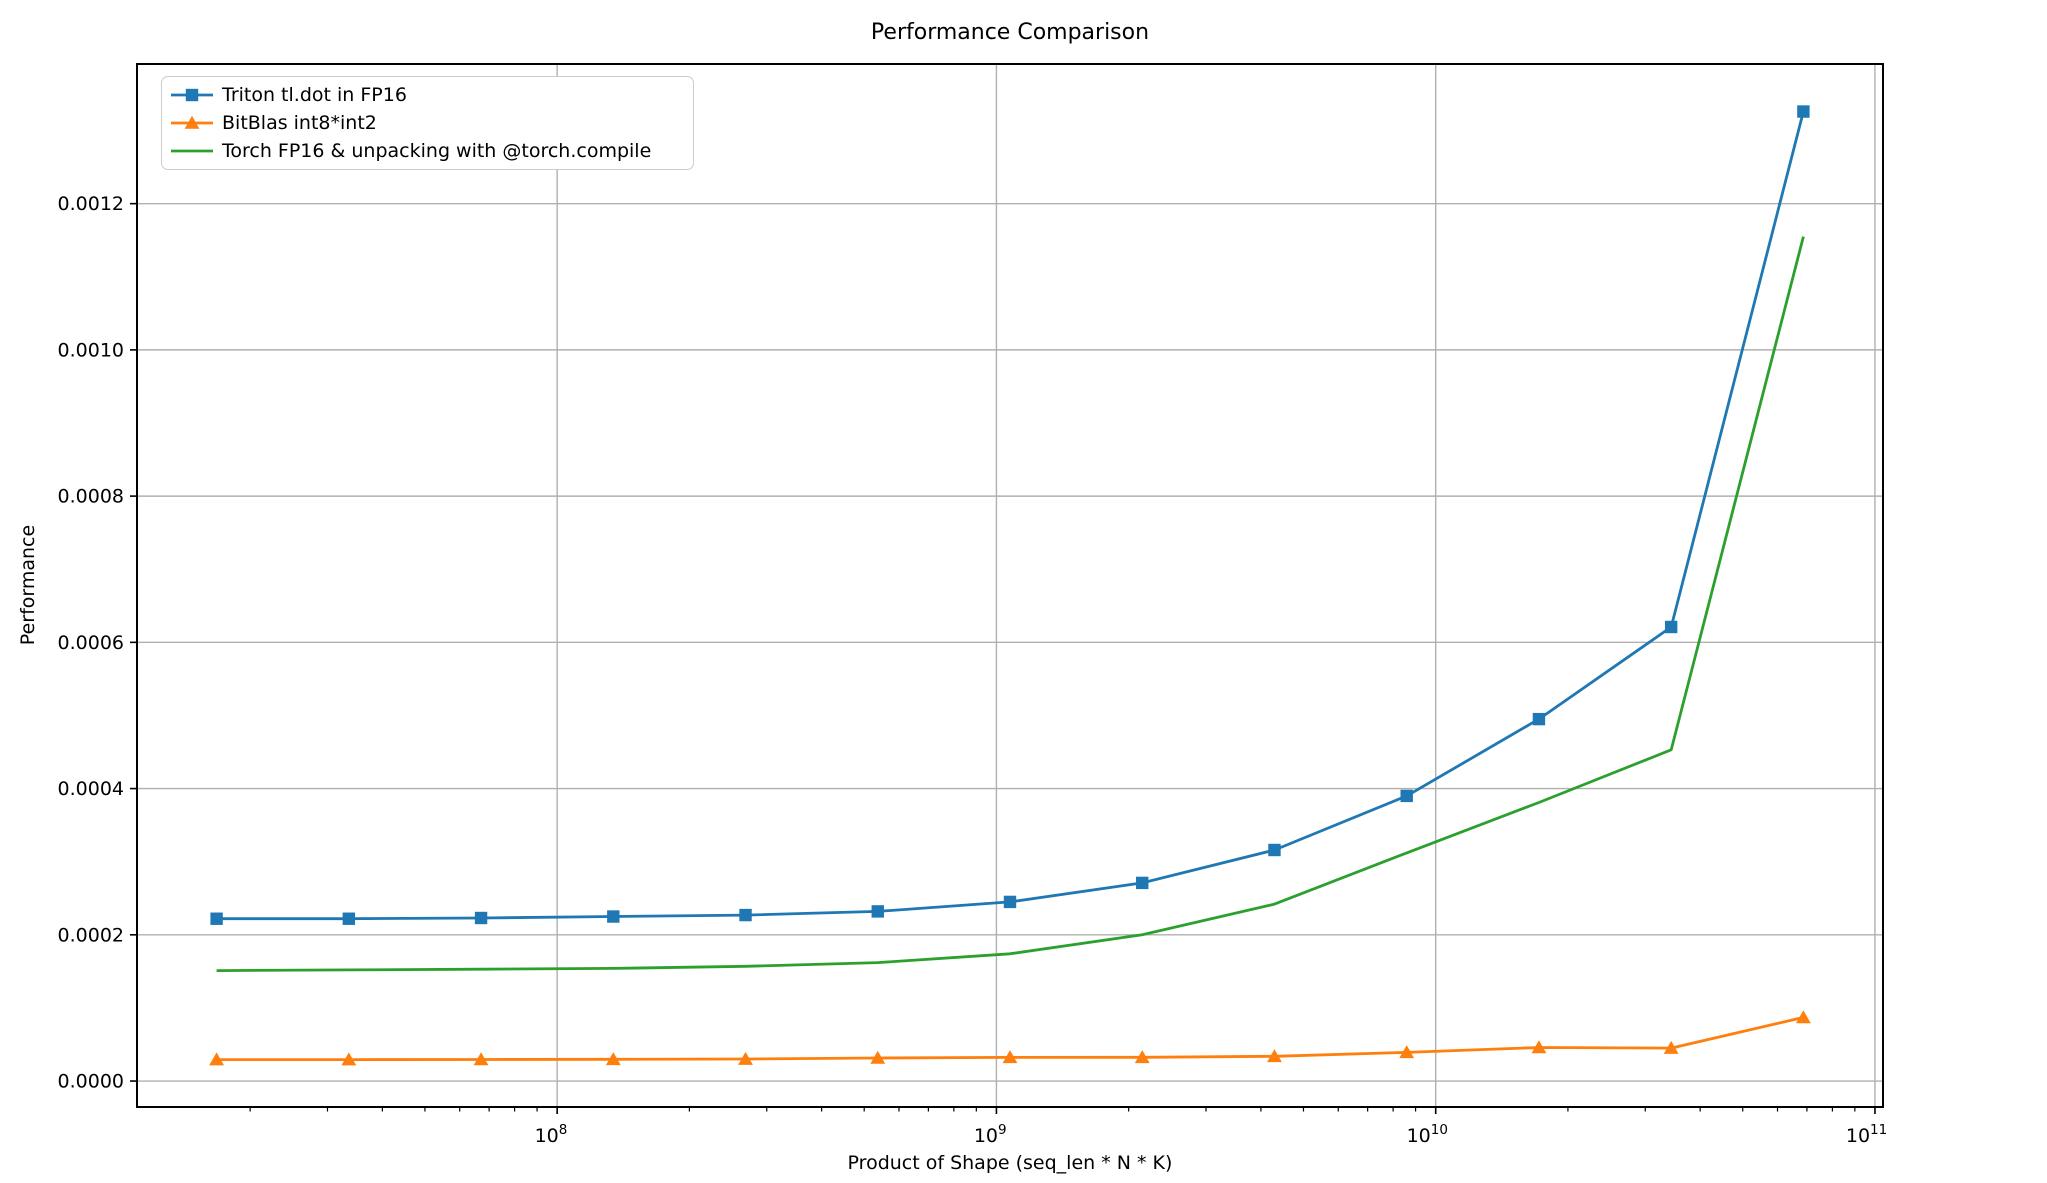 The width and height of the screenshot is (2047, 1183). What do you see at coordinates (1010, 32) in the screenshot?
I see `chart-title: Performance Comparison` at bounding box center [1010, 32].